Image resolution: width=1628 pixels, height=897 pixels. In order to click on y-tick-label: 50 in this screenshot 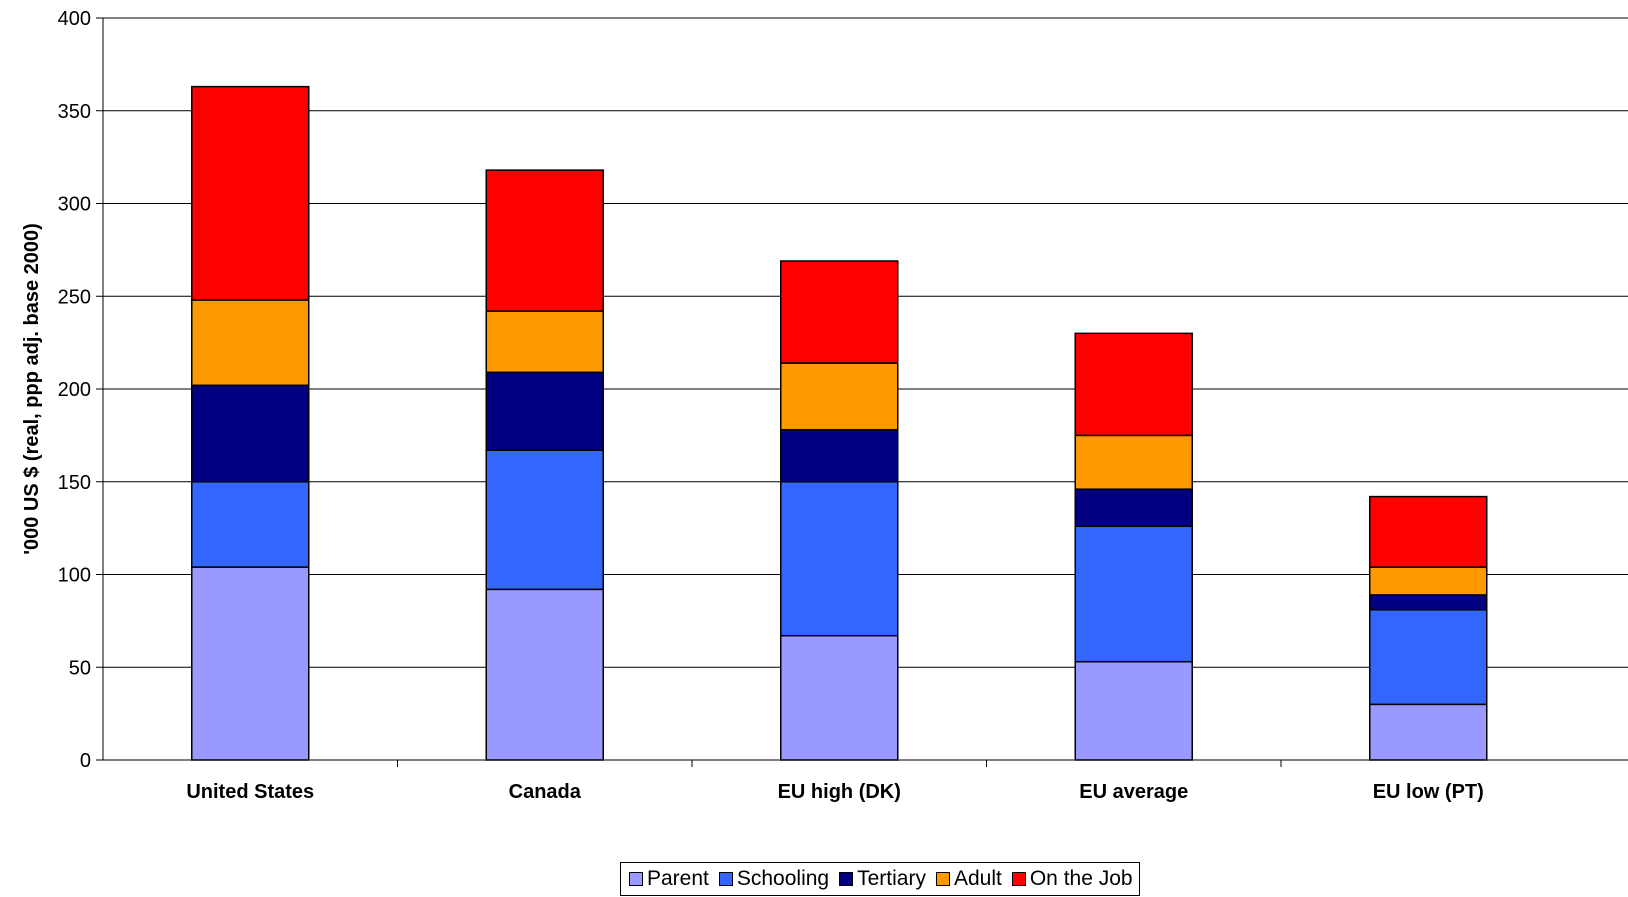, I will do `click(80, 668)`.